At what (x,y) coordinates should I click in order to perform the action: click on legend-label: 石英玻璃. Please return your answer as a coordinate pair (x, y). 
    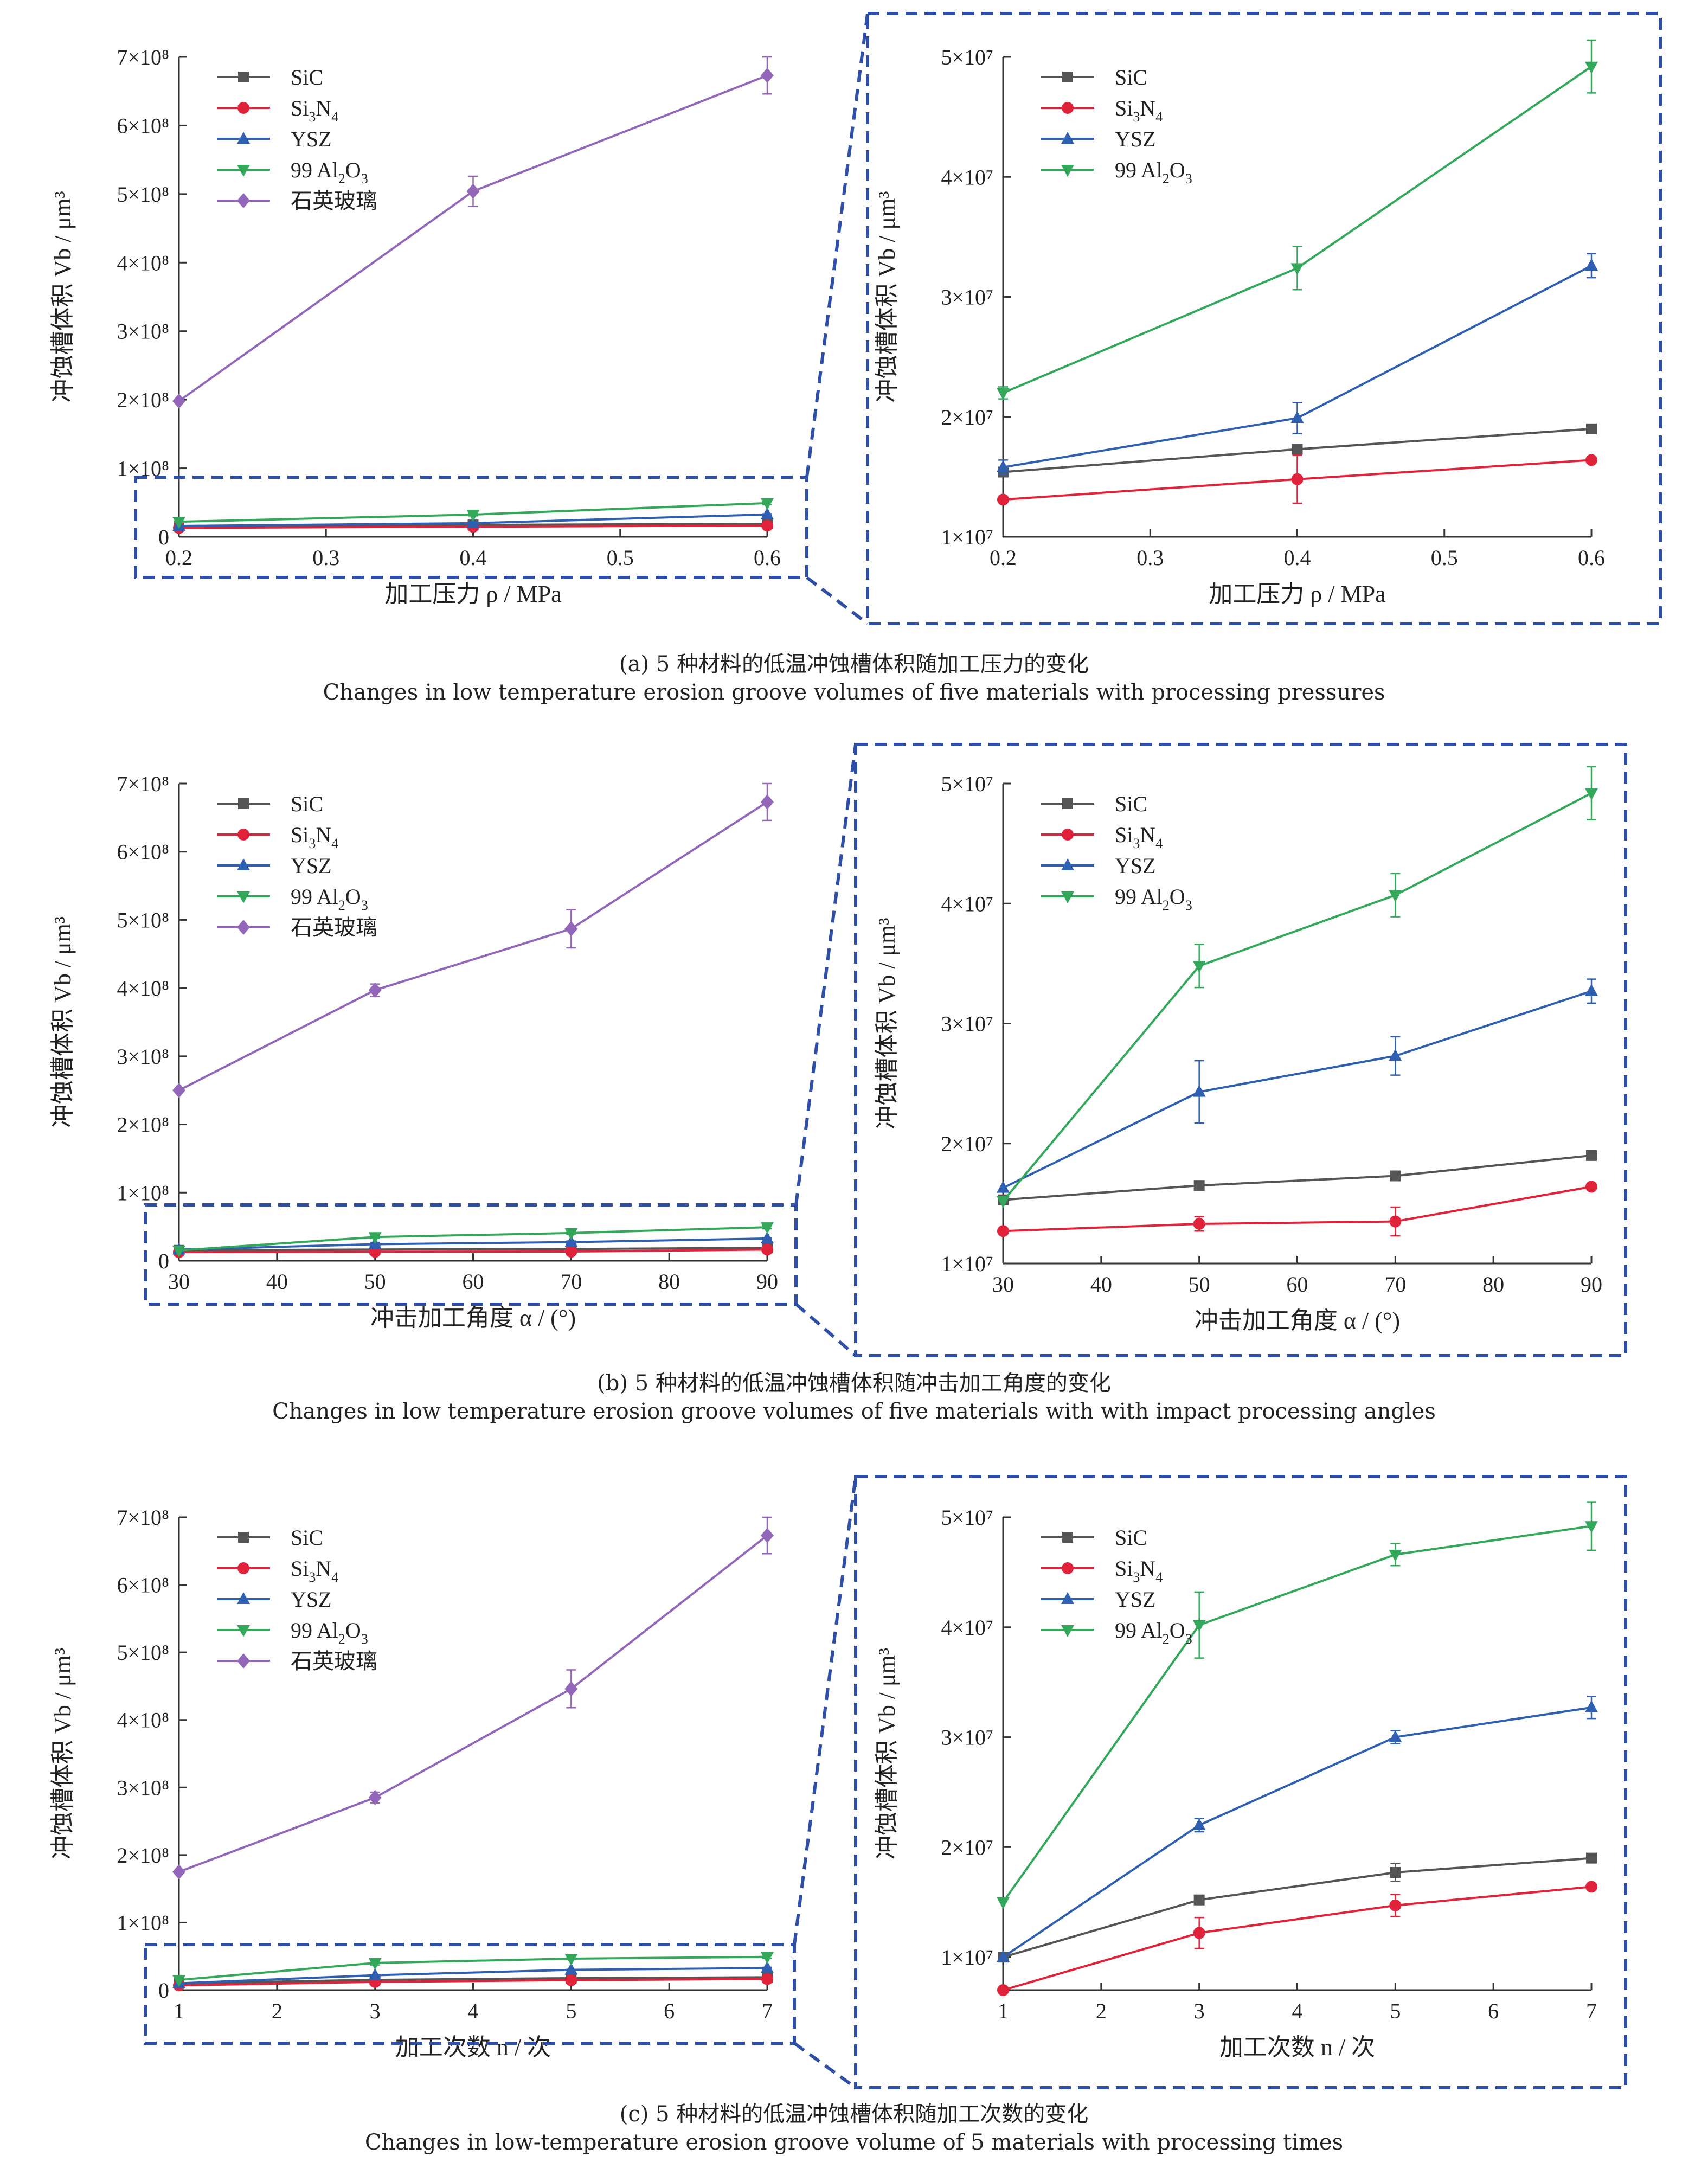
    Looking at the image, I should click on (334, 927).